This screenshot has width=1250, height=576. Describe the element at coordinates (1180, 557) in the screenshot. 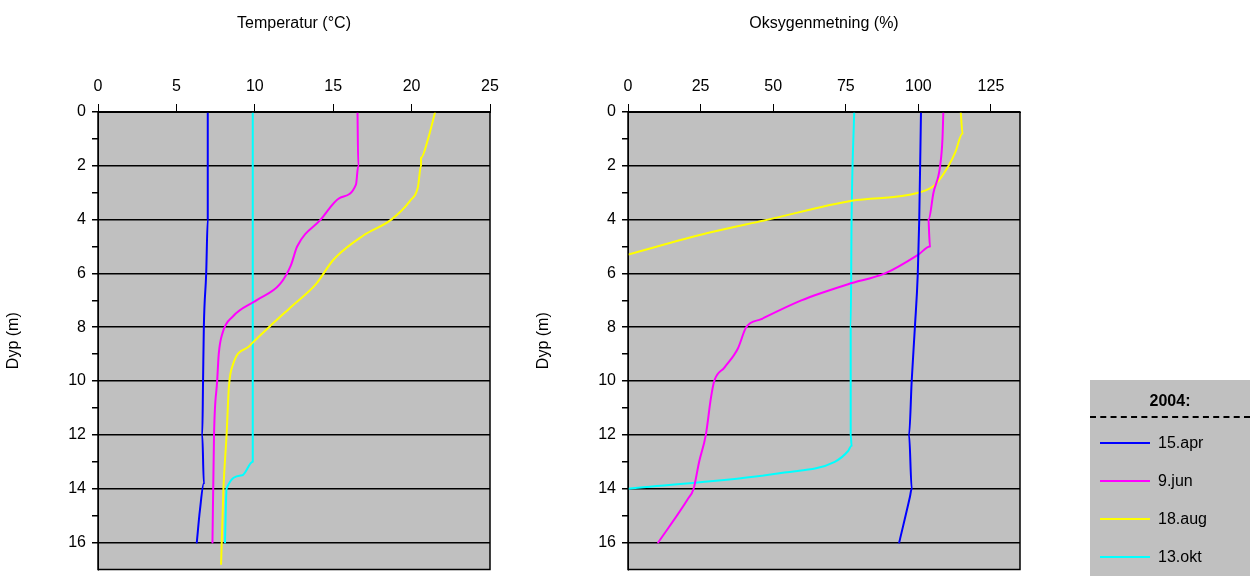

I see `legend-label: 13.okt` at that location.